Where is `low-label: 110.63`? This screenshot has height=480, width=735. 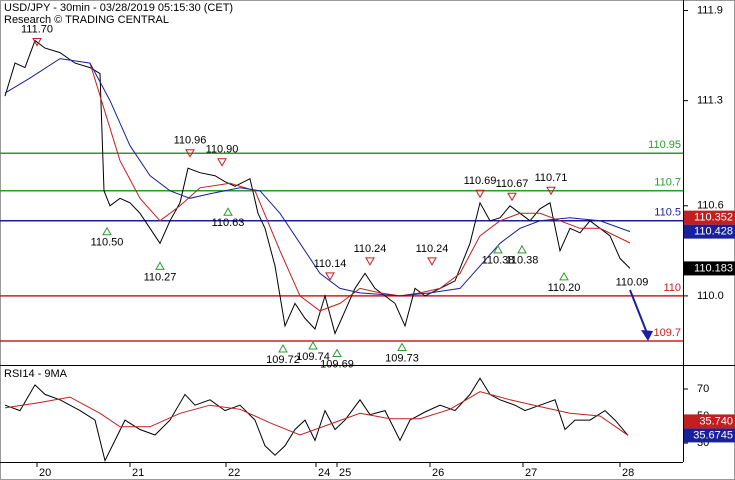
low-label: 110.63 is located at coordinates (228, 223).